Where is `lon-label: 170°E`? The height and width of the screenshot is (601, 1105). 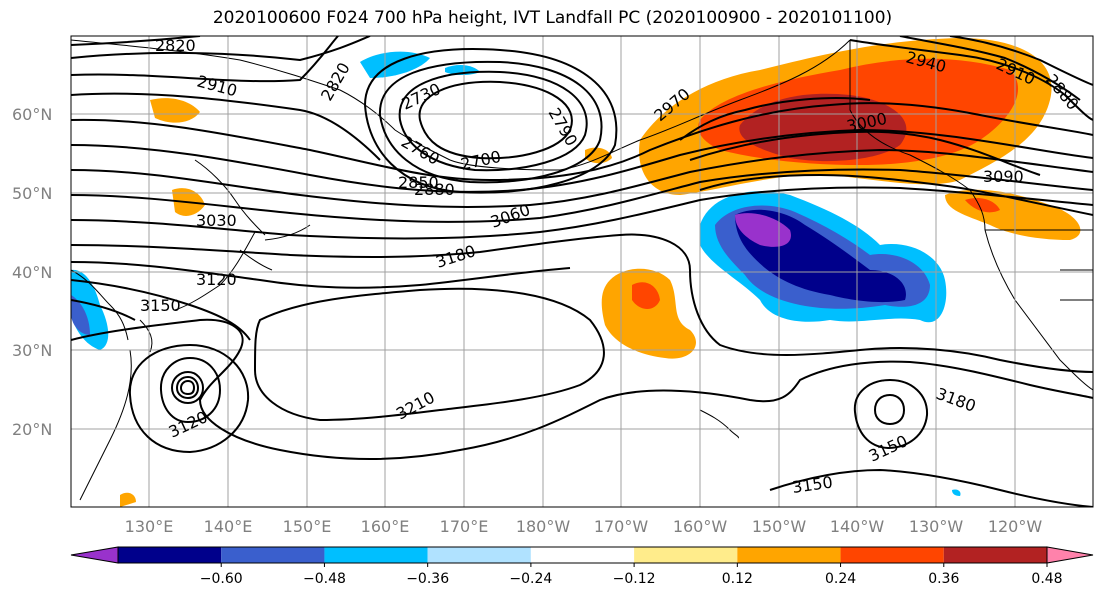 lon-label: 170°E is located at coordinates (464, 526).